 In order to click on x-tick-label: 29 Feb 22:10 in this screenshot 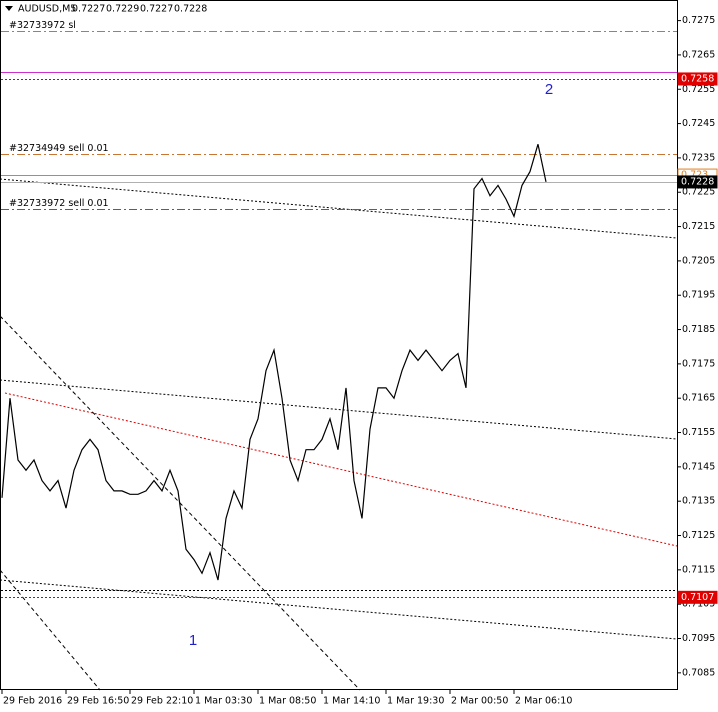, I will do `click(162, 701)`.